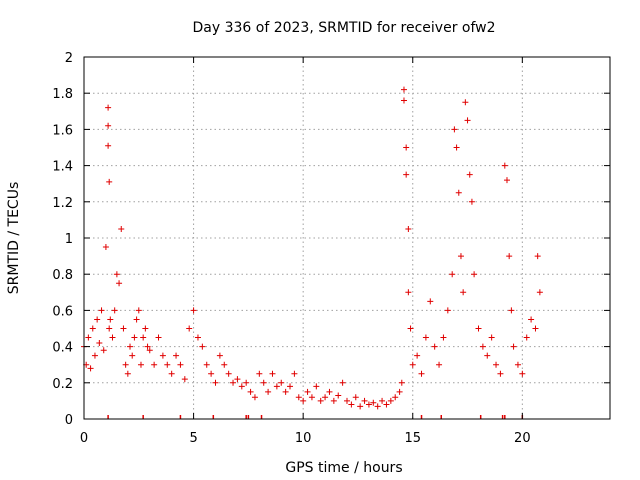 The width and height of the screenshot is (640, 480). I want to click on y-tick-label: 1.8, so click(62, 94).